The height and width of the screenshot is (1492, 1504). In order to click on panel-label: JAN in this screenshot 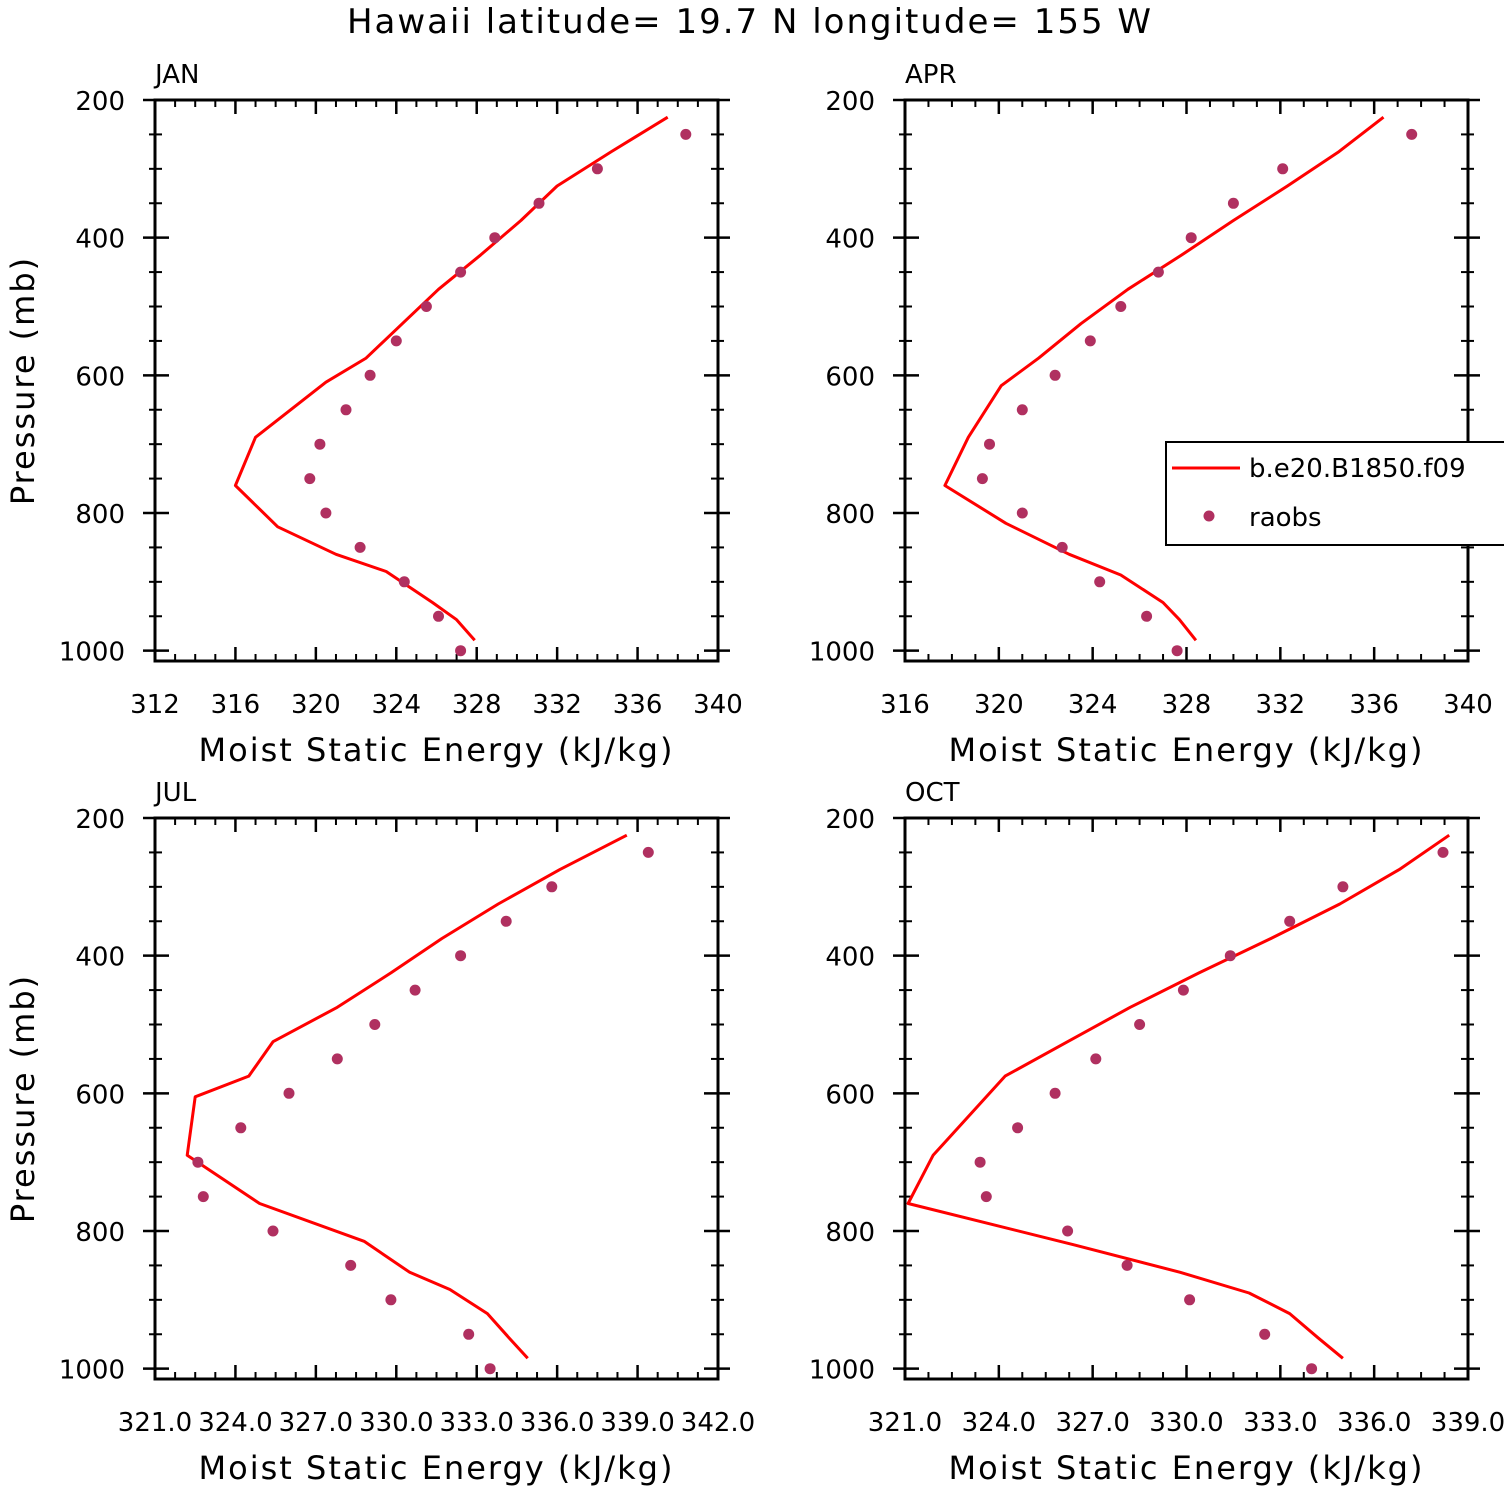, I will do `click(176, 75)`.